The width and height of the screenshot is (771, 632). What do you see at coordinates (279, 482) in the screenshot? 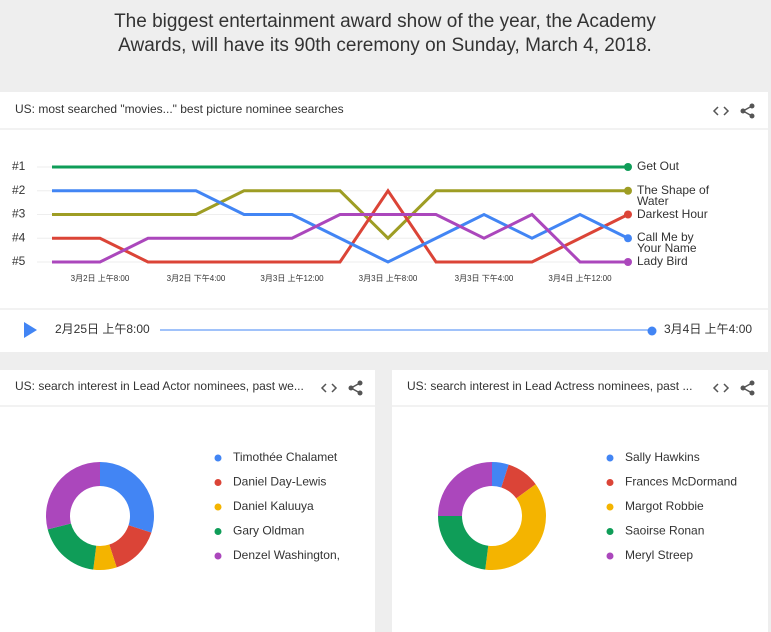
I see `legend-label: Daniel Day-Lewis` at bounding box center [279, 482].